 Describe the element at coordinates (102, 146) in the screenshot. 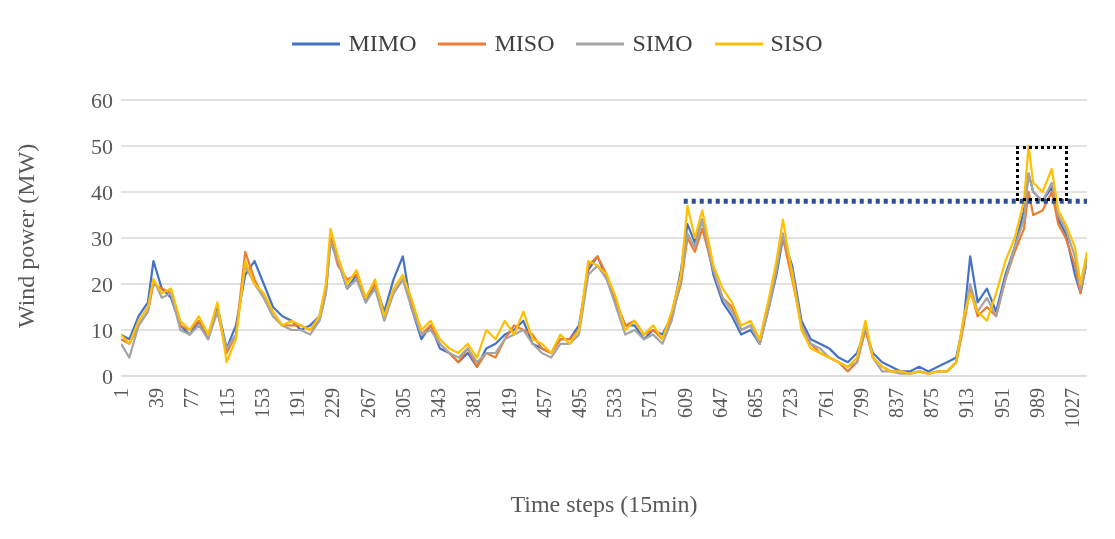

I see `y-tick-label: 50` at that location.